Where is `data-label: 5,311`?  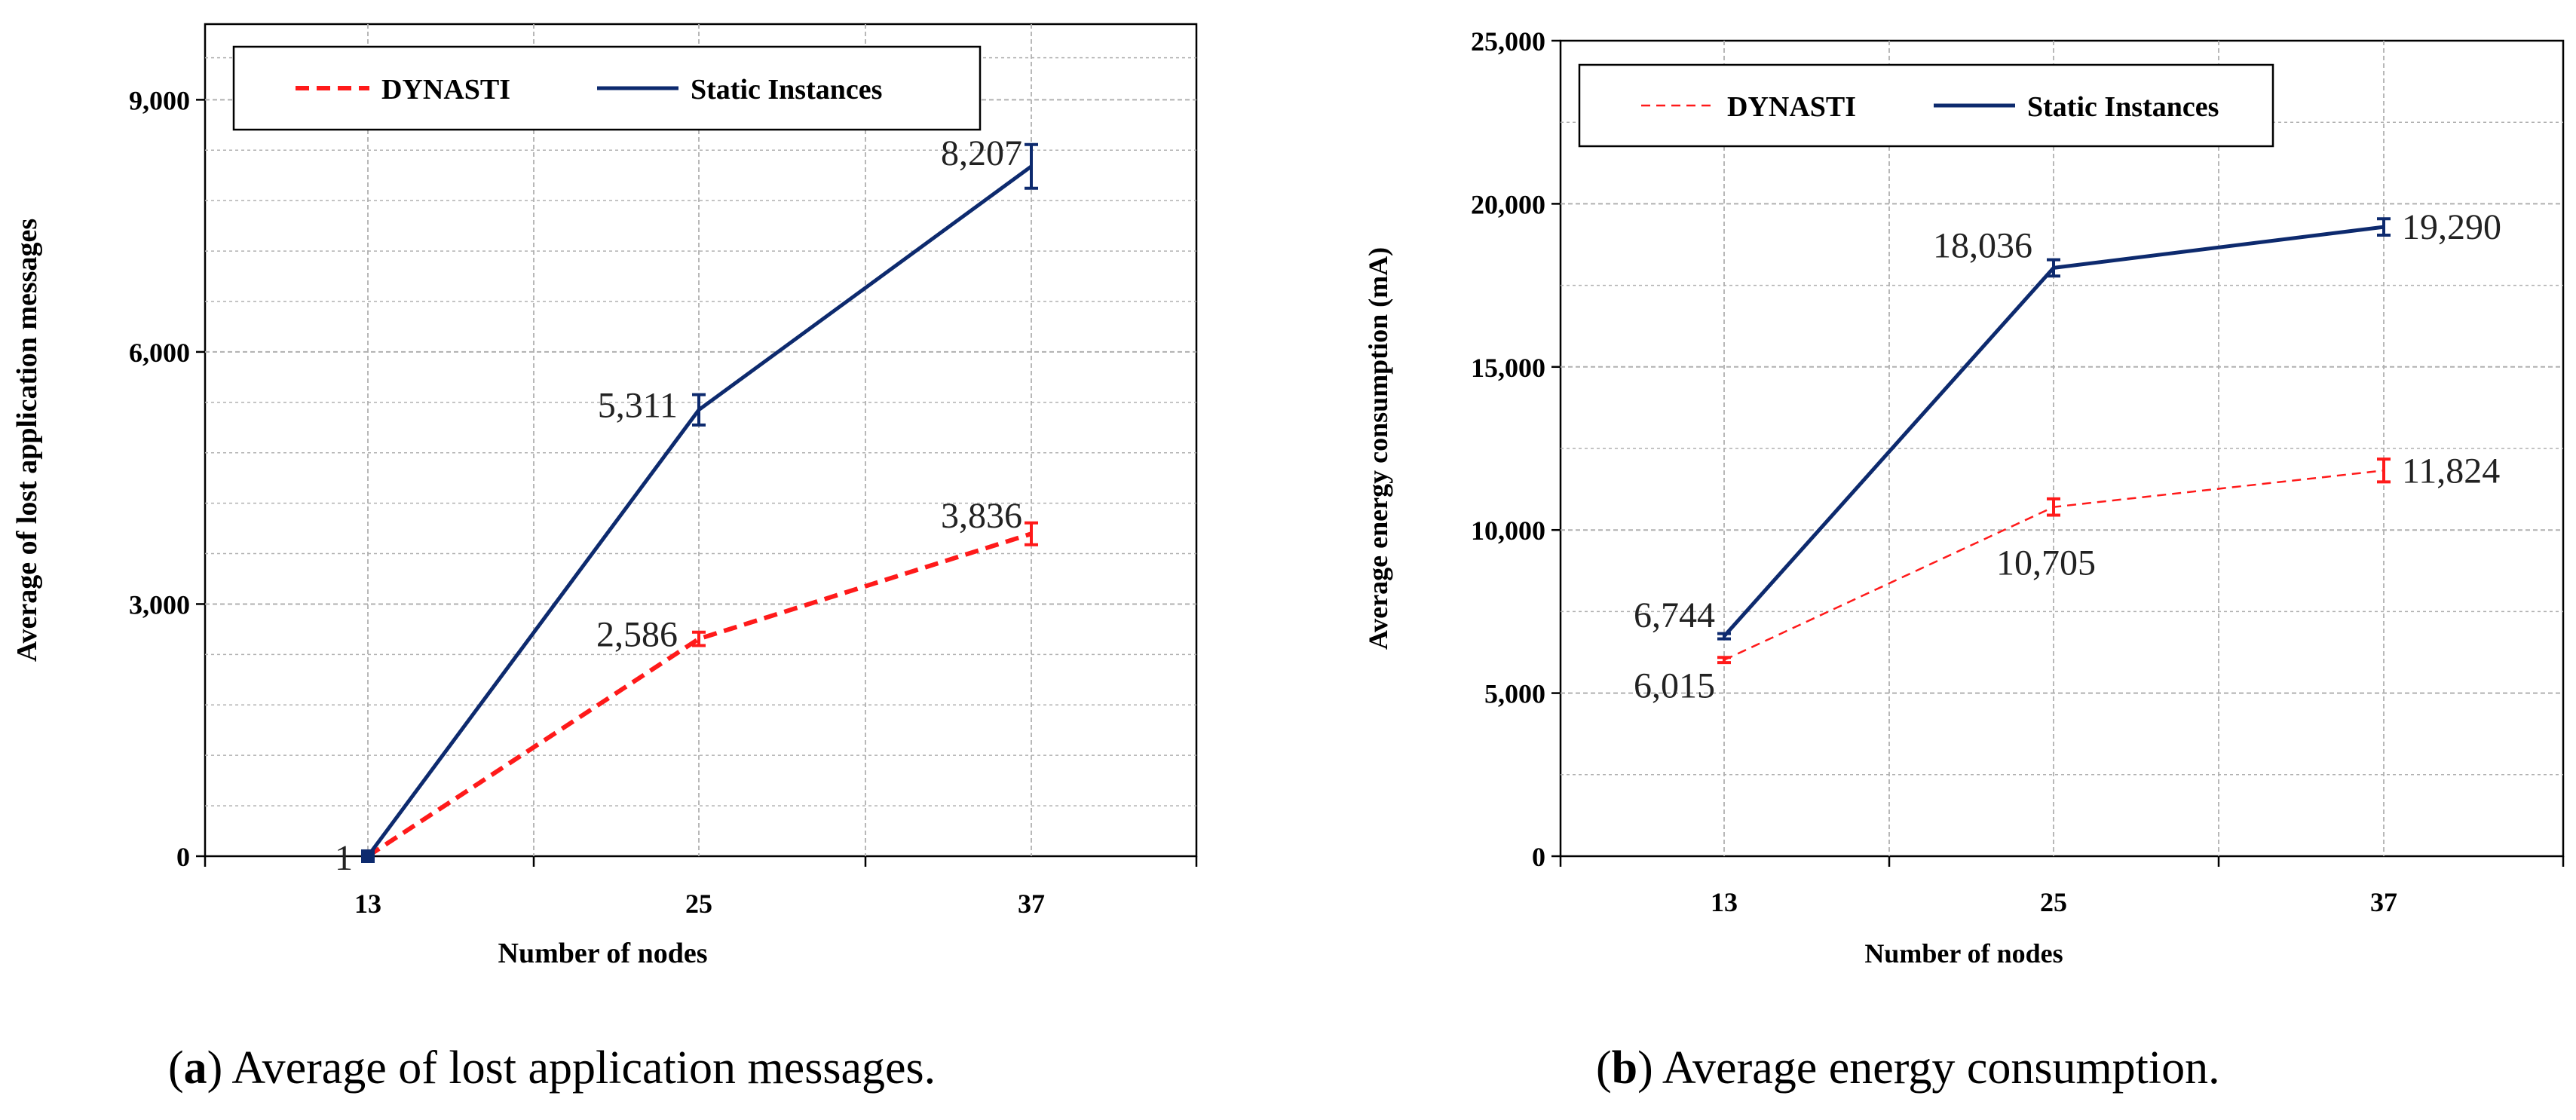 data-label: 5,311 is located at coordinates (638, 406).